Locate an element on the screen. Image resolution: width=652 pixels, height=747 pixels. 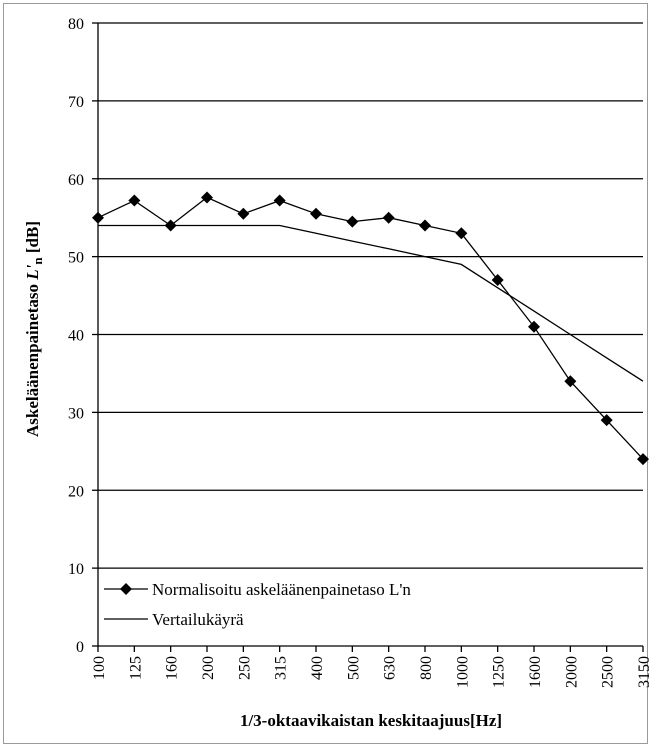
y-tick-label-80: 80 is located at coordinates (76, 24).